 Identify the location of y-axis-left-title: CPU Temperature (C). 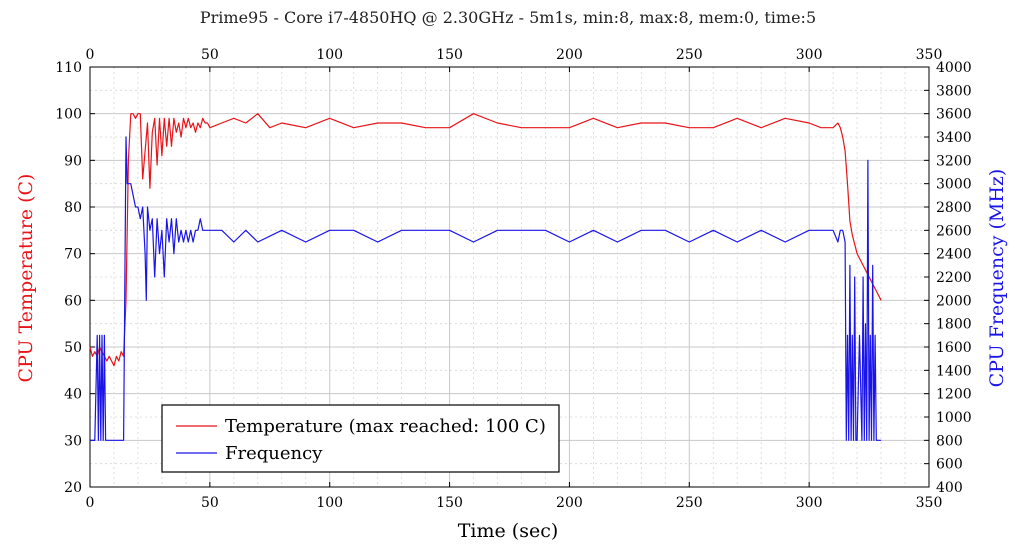
(26, 278).